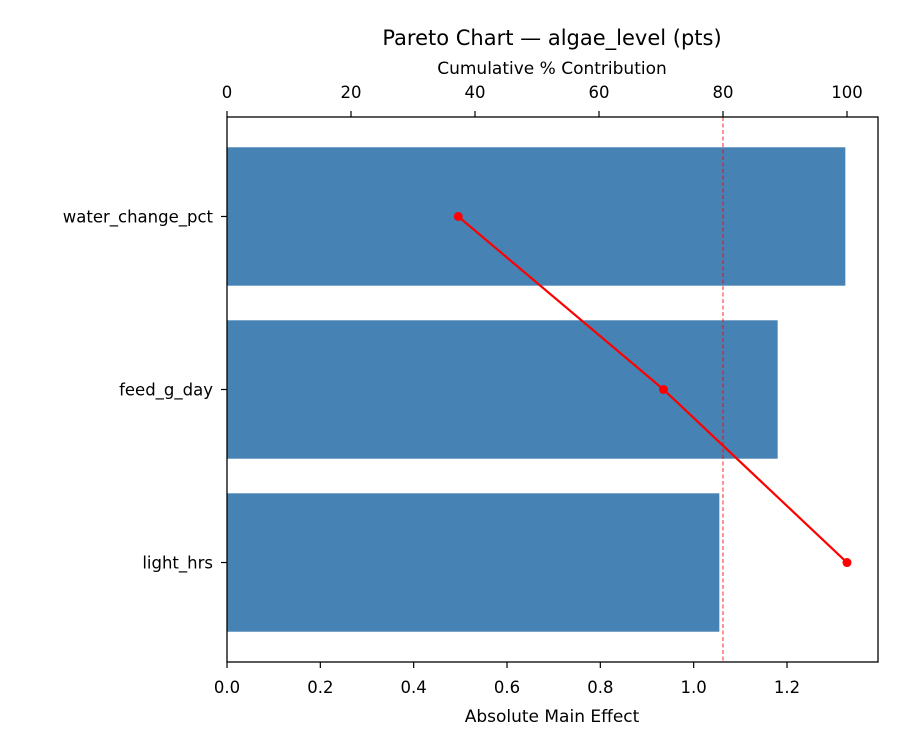 The width and height of the screenshot is (900, 750). What do you see at coordinates (694, 687) in the screenshot?
I see `x-tick-label: 1.0` at bounding box center [694, 687].